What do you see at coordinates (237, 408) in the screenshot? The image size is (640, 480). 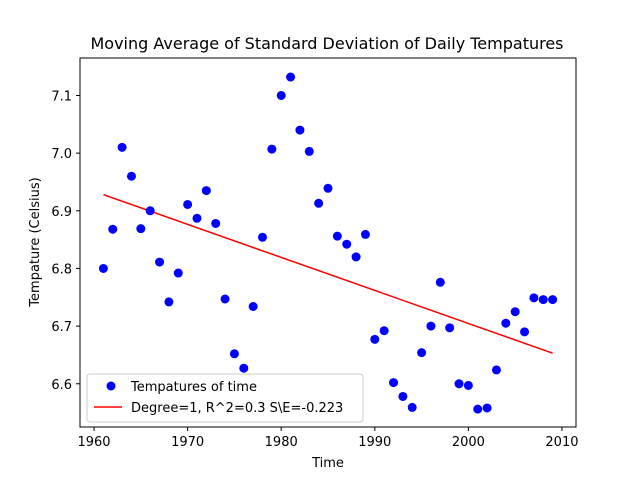 I see `legend-label-line: Degree=1, R^2=0.3 S\E=-0.223` at bounding box center [237, 408].